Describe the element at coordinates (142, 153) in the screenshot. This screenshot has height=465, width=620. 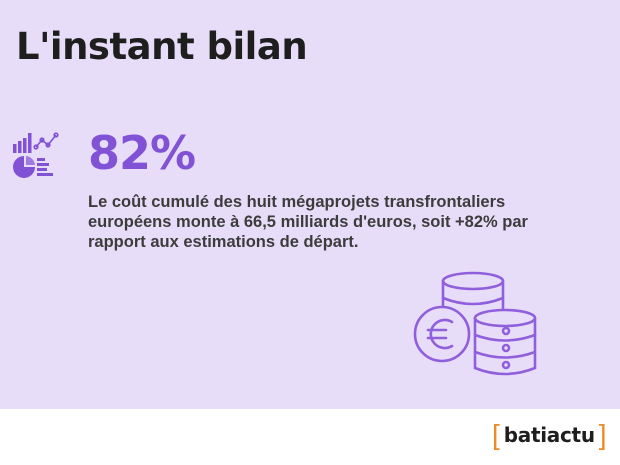
I see `stat-value: 82%` at that location.